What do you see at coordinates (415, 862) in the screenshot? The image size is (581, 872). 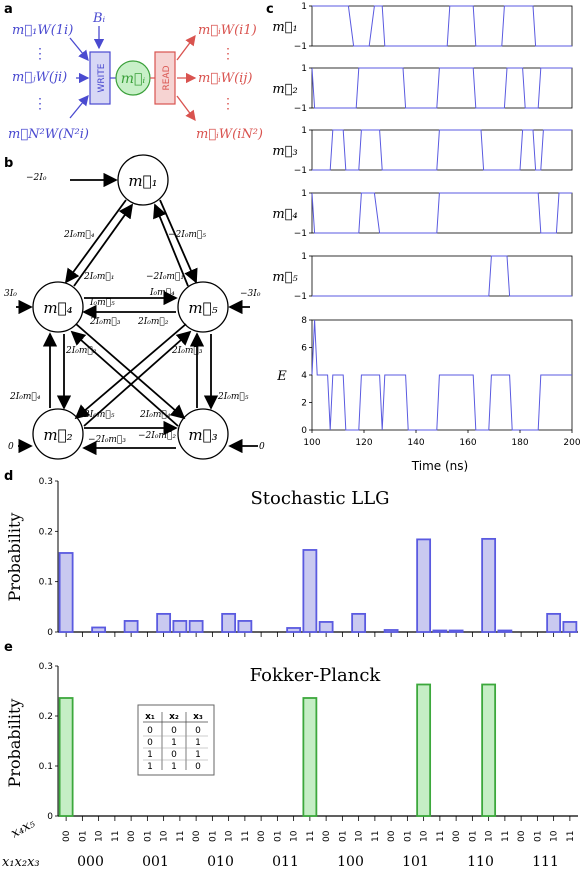 I see `x-outer-label: 101` at bounding box center [415, 862].